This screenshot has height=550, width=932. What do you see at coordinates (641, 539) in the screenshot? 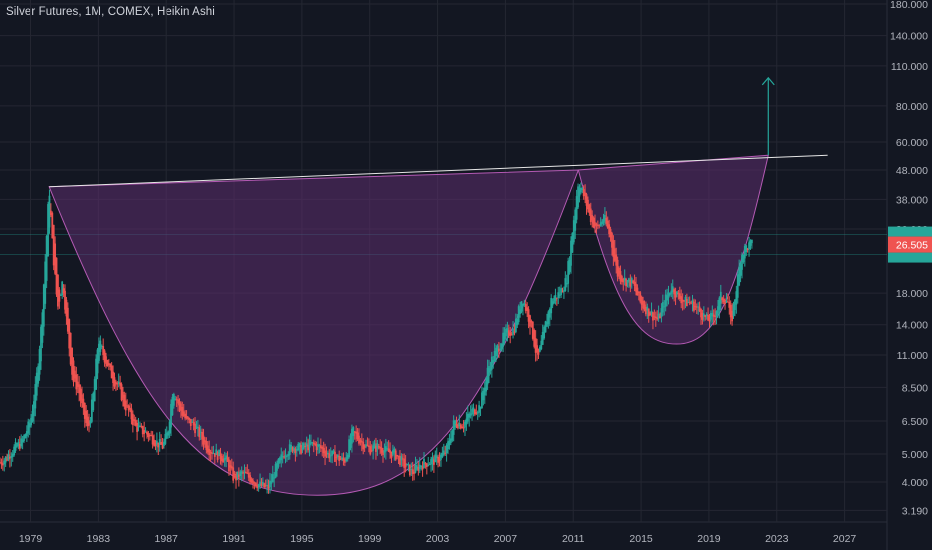
I see `time-tick-label: 2015` at bounding box center [641, 539].